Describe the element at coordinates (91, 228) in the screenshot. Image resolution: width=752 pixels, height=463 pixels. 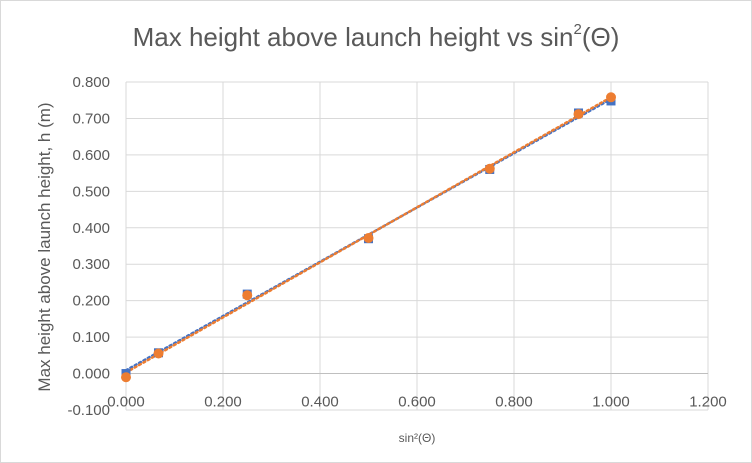
I see `y-tick-label: 0.400` at that location.